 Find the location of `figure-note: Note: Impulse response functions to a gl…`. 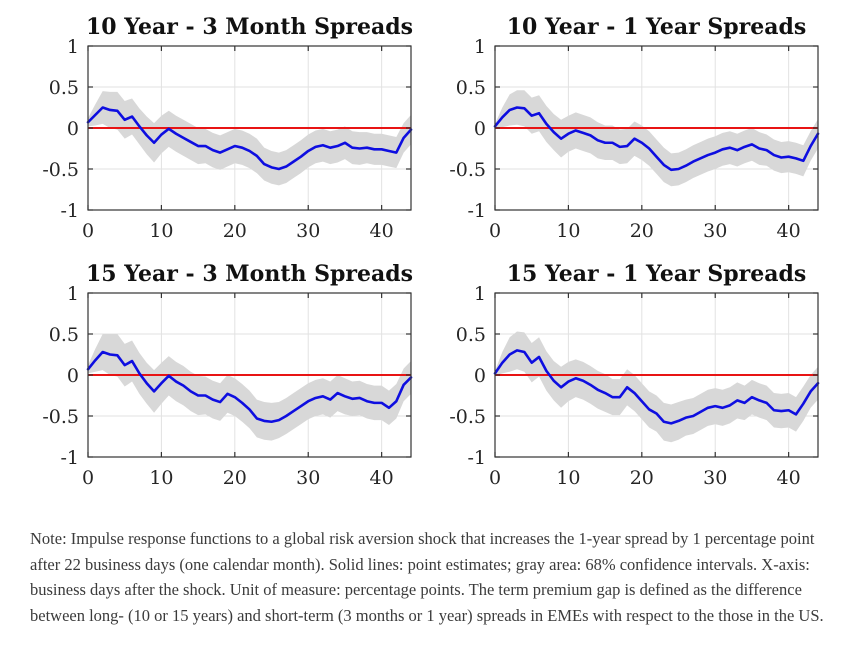

figure-note: Note: Impulse response functions to a gl… is located at coordinates (427, 577).